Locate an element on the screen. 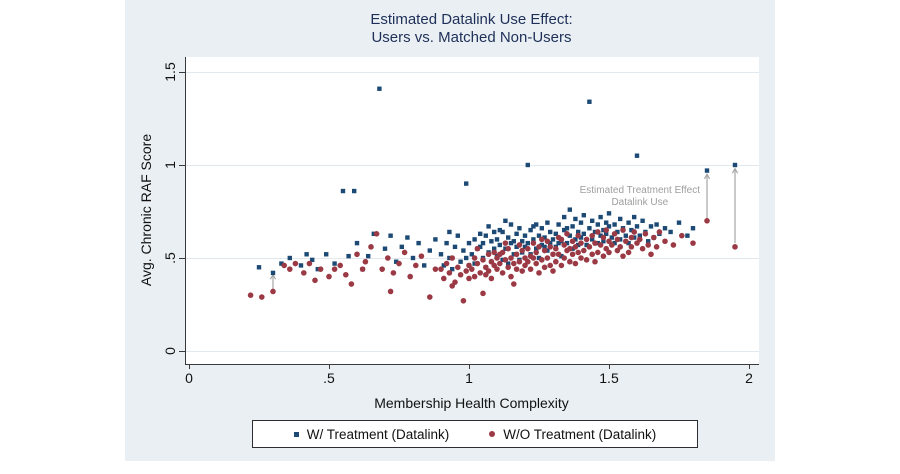  annotation-line2: Datalink Use is located at coordinates (640, 202).